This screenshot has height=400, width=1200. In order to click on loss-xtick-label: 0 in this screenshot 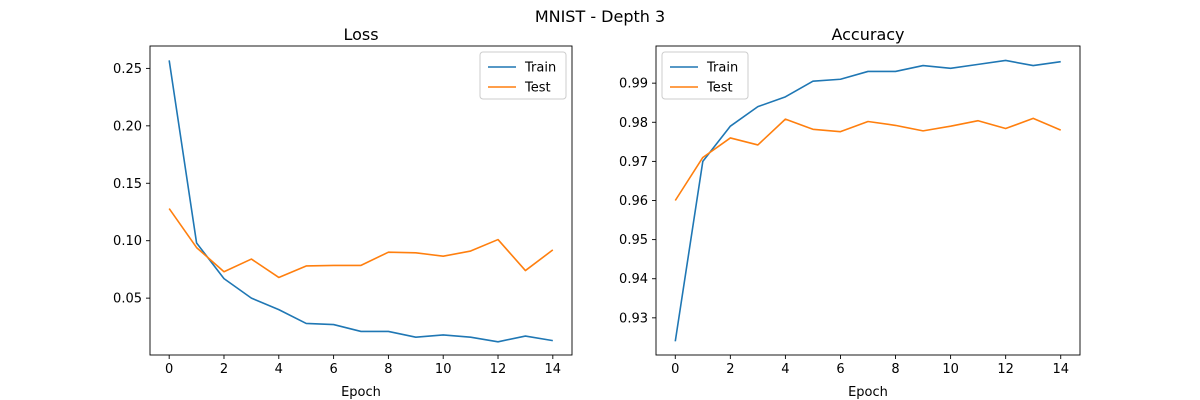, I will do `click(169, 369)`.